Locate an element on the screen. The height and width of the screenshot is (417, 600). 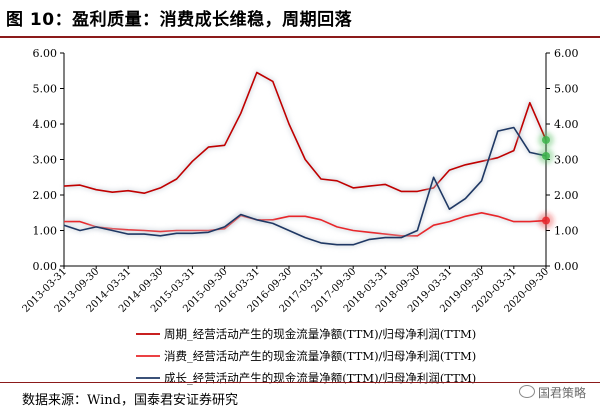
y-right-tick-label: 3.00 is located at coordinates (566, 160).